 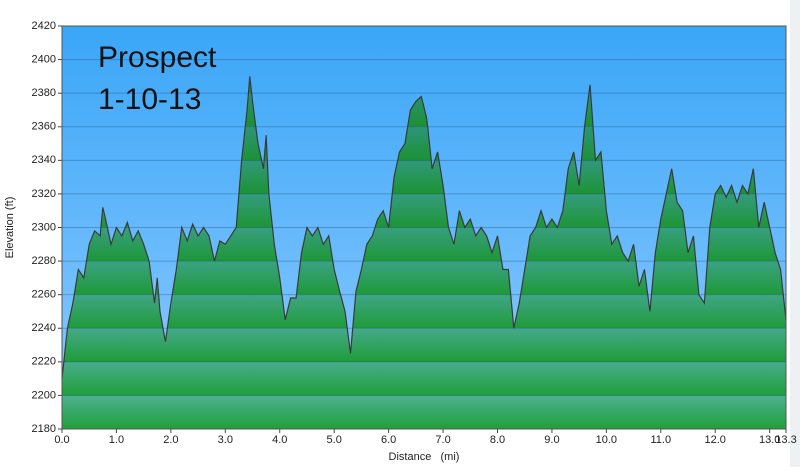 I want to click on x-tick-label: 8.0, so click(x=497, y=440).